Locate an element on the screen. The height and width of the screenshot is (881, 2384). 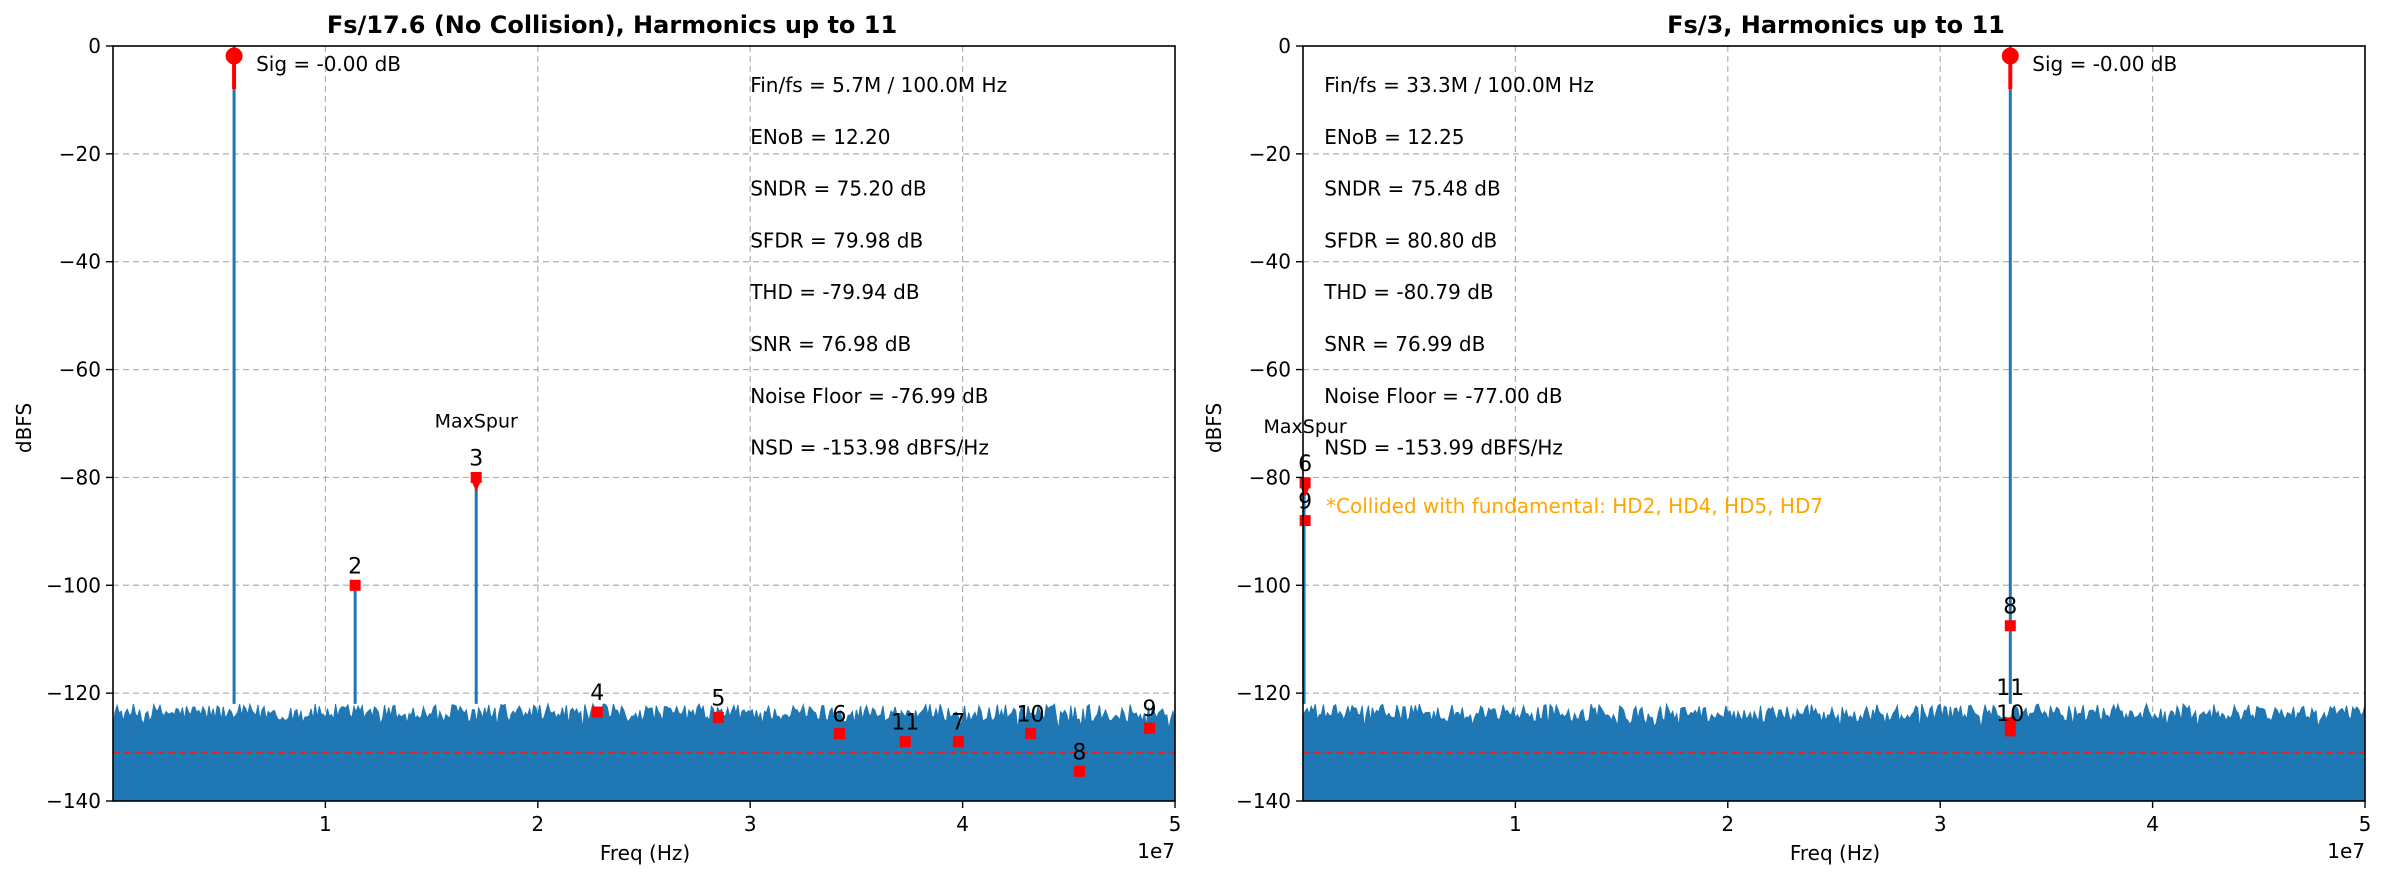
metric-text: THD = -79.94 dB is located at coordinates (834, 292).